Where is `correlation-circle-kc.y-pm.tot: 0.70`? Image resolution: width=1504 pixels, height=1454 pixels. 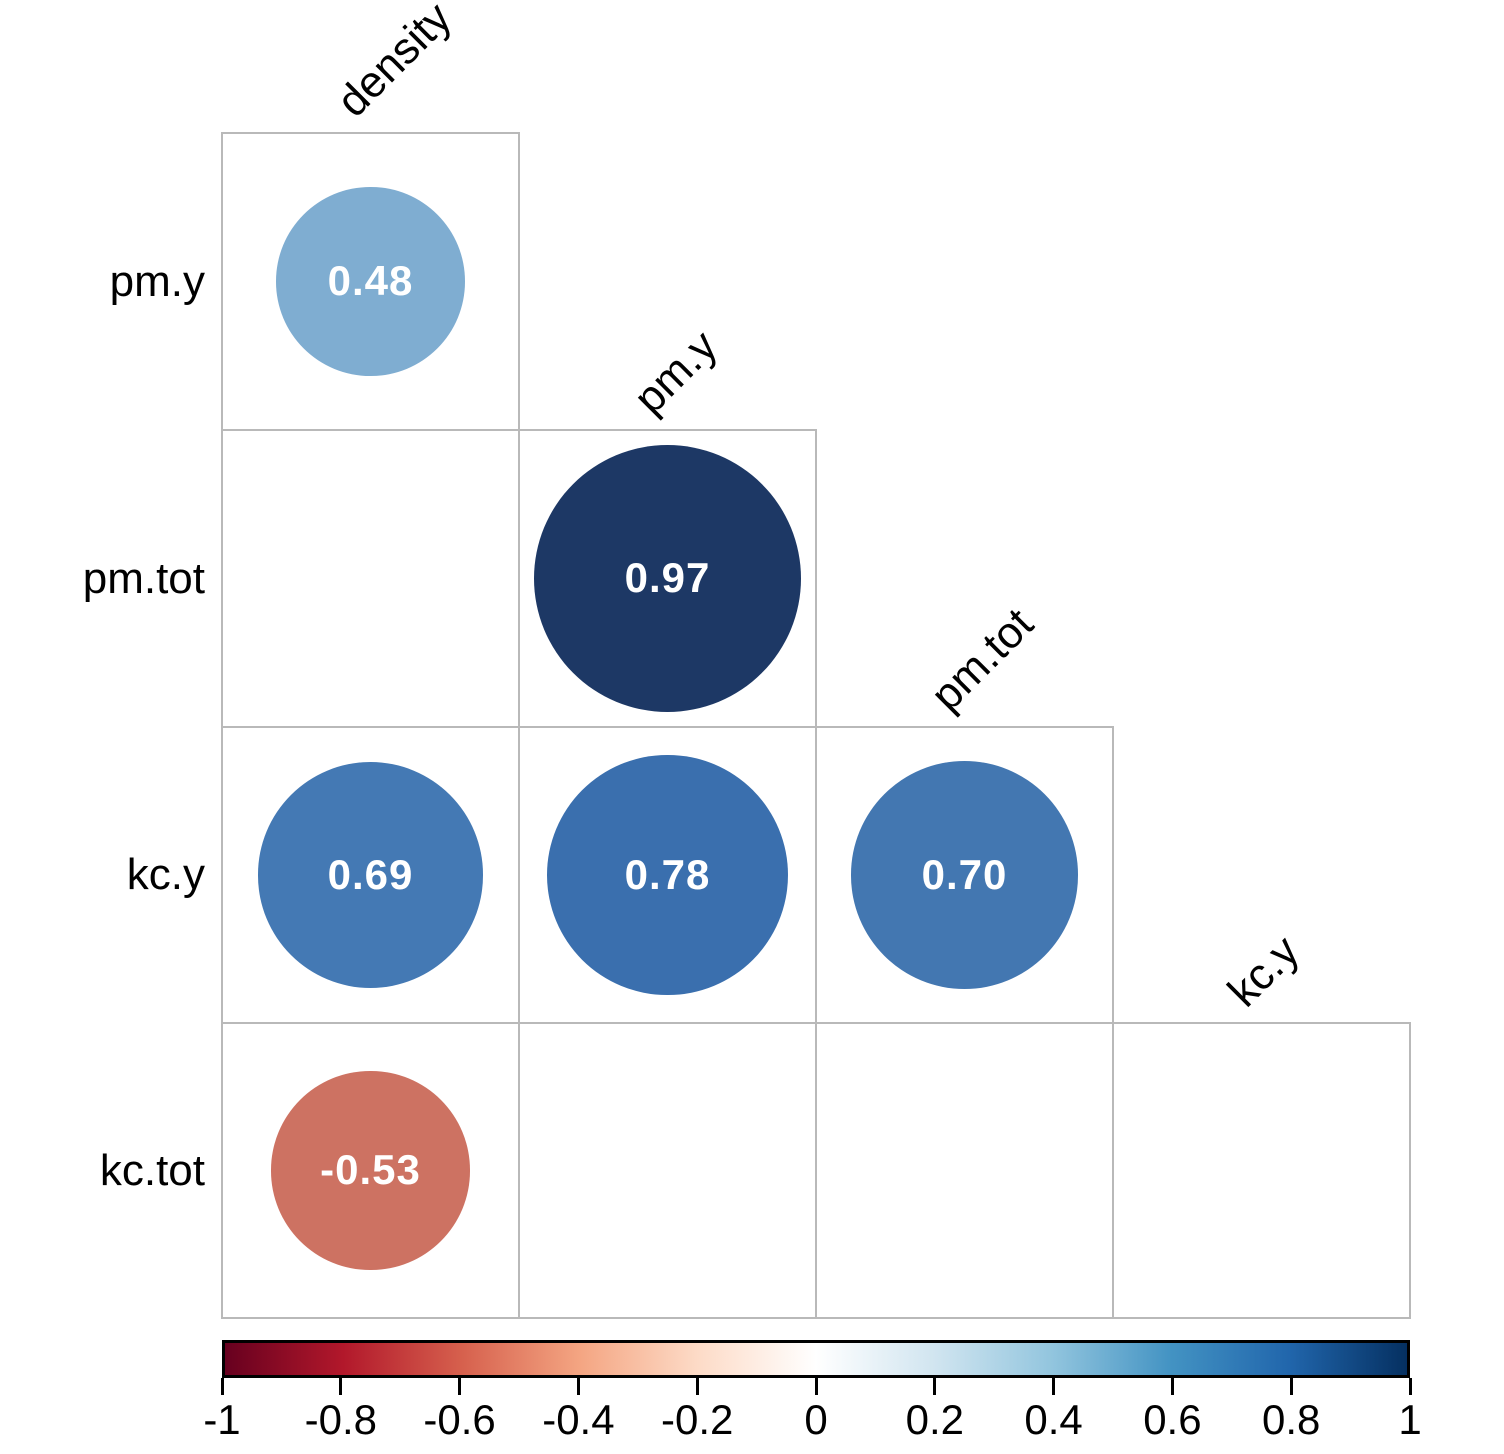 correlation-circle-kc.y-pm.tot: 0.70 is located at coordinates (964, 875).